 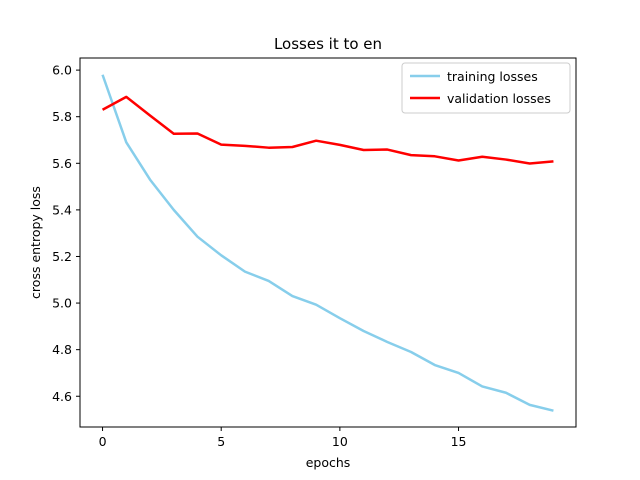 I want to click on x-axis: 0 5 10 15, so click(x=283, y=438).